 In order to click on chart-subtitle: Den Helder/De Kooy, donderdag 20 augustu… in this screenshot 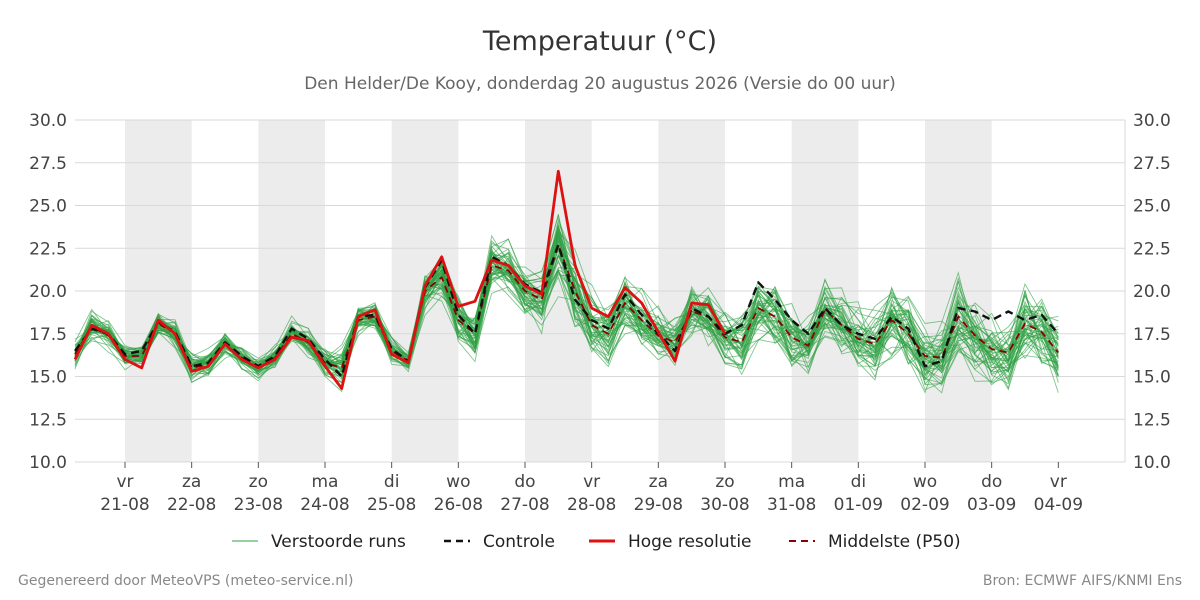, I will do `click(600, 84)`.